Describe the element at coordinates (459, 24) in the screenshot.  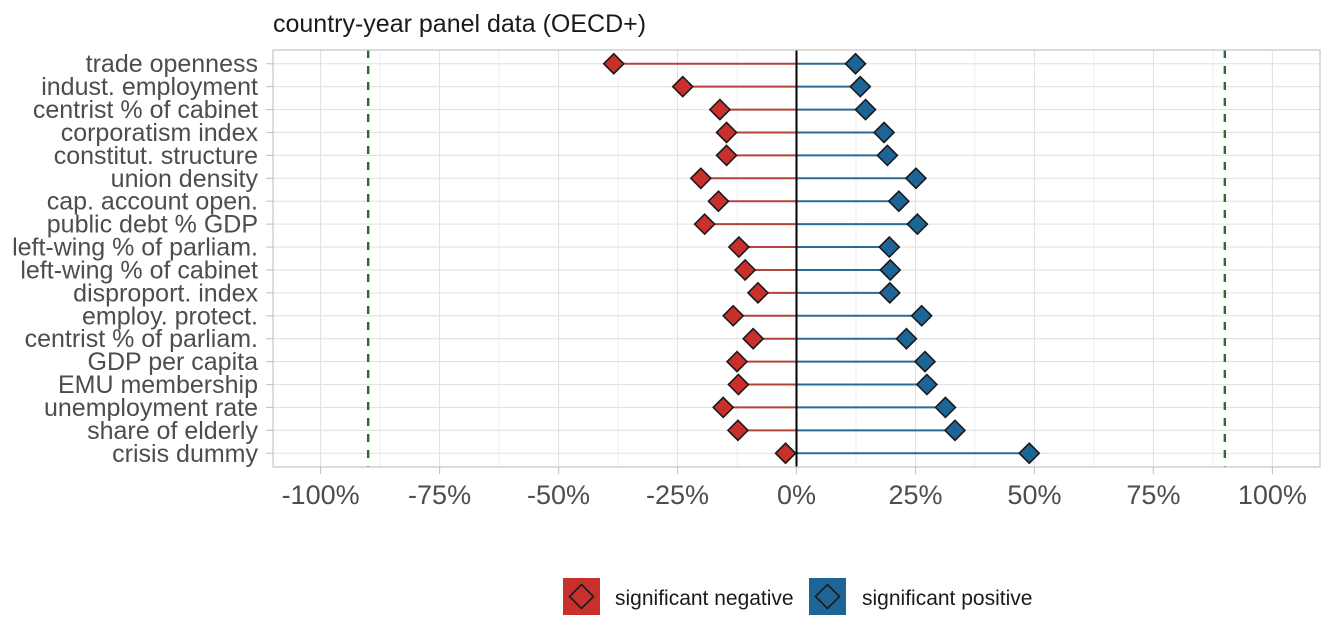
I see `chart-title: country-year panel data (OECD+)` at that location.